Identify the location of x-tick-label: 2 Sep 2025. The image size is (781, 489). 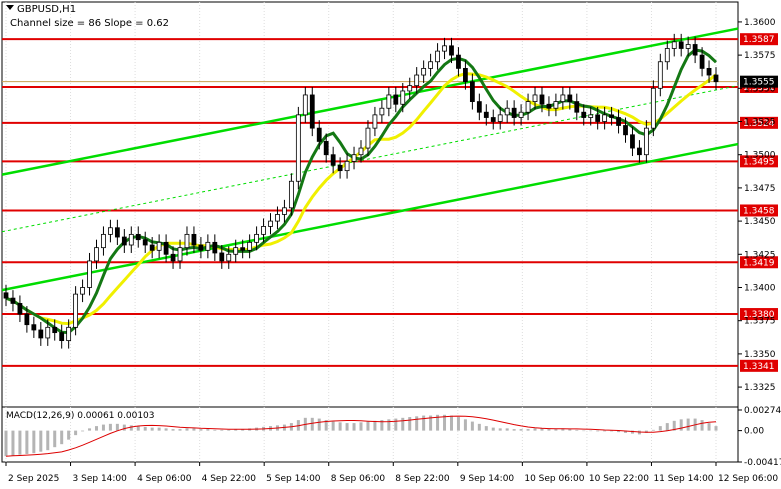
(33, 479).